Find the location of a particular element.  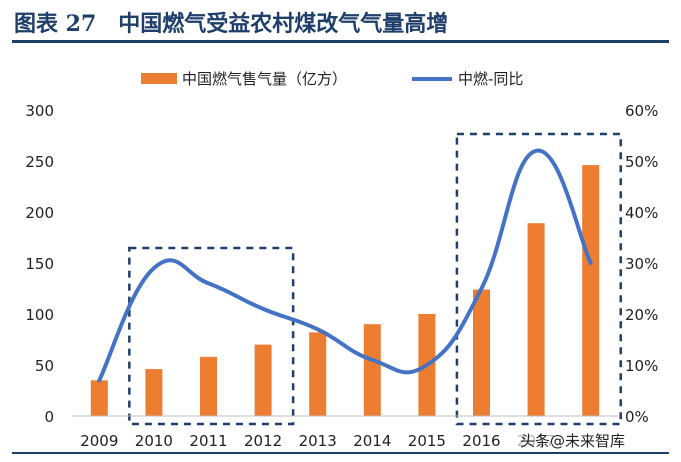

x-tick-label: 2010 is located at coordinates (154, 441).